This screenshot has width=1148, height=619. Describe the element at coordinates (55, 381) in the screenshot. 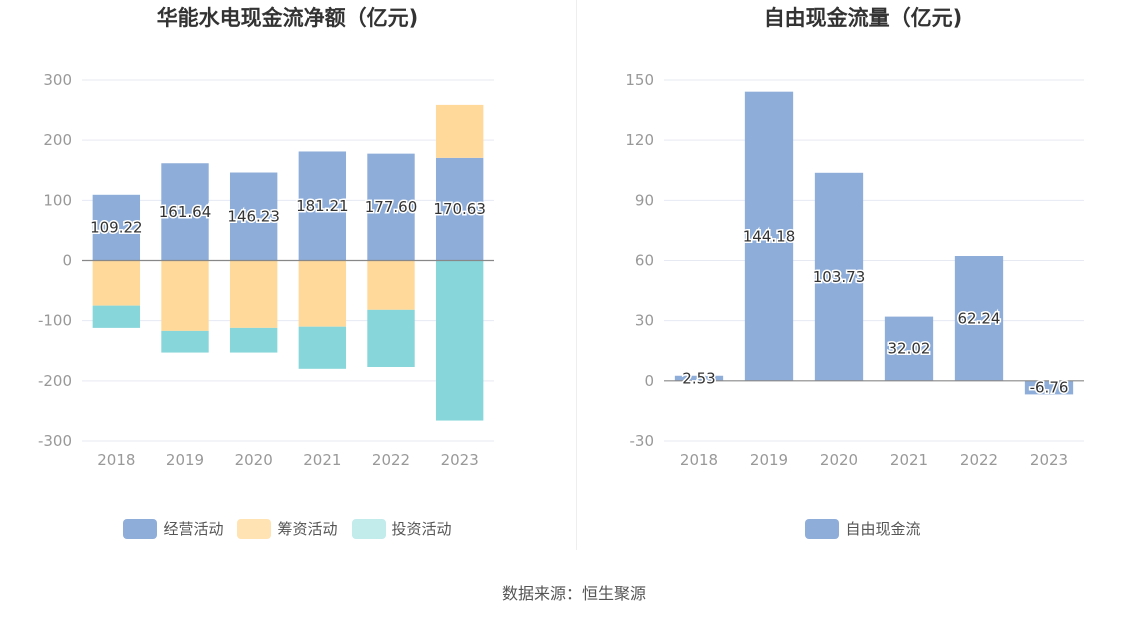

I see `y-tick-label: -200` at that location.